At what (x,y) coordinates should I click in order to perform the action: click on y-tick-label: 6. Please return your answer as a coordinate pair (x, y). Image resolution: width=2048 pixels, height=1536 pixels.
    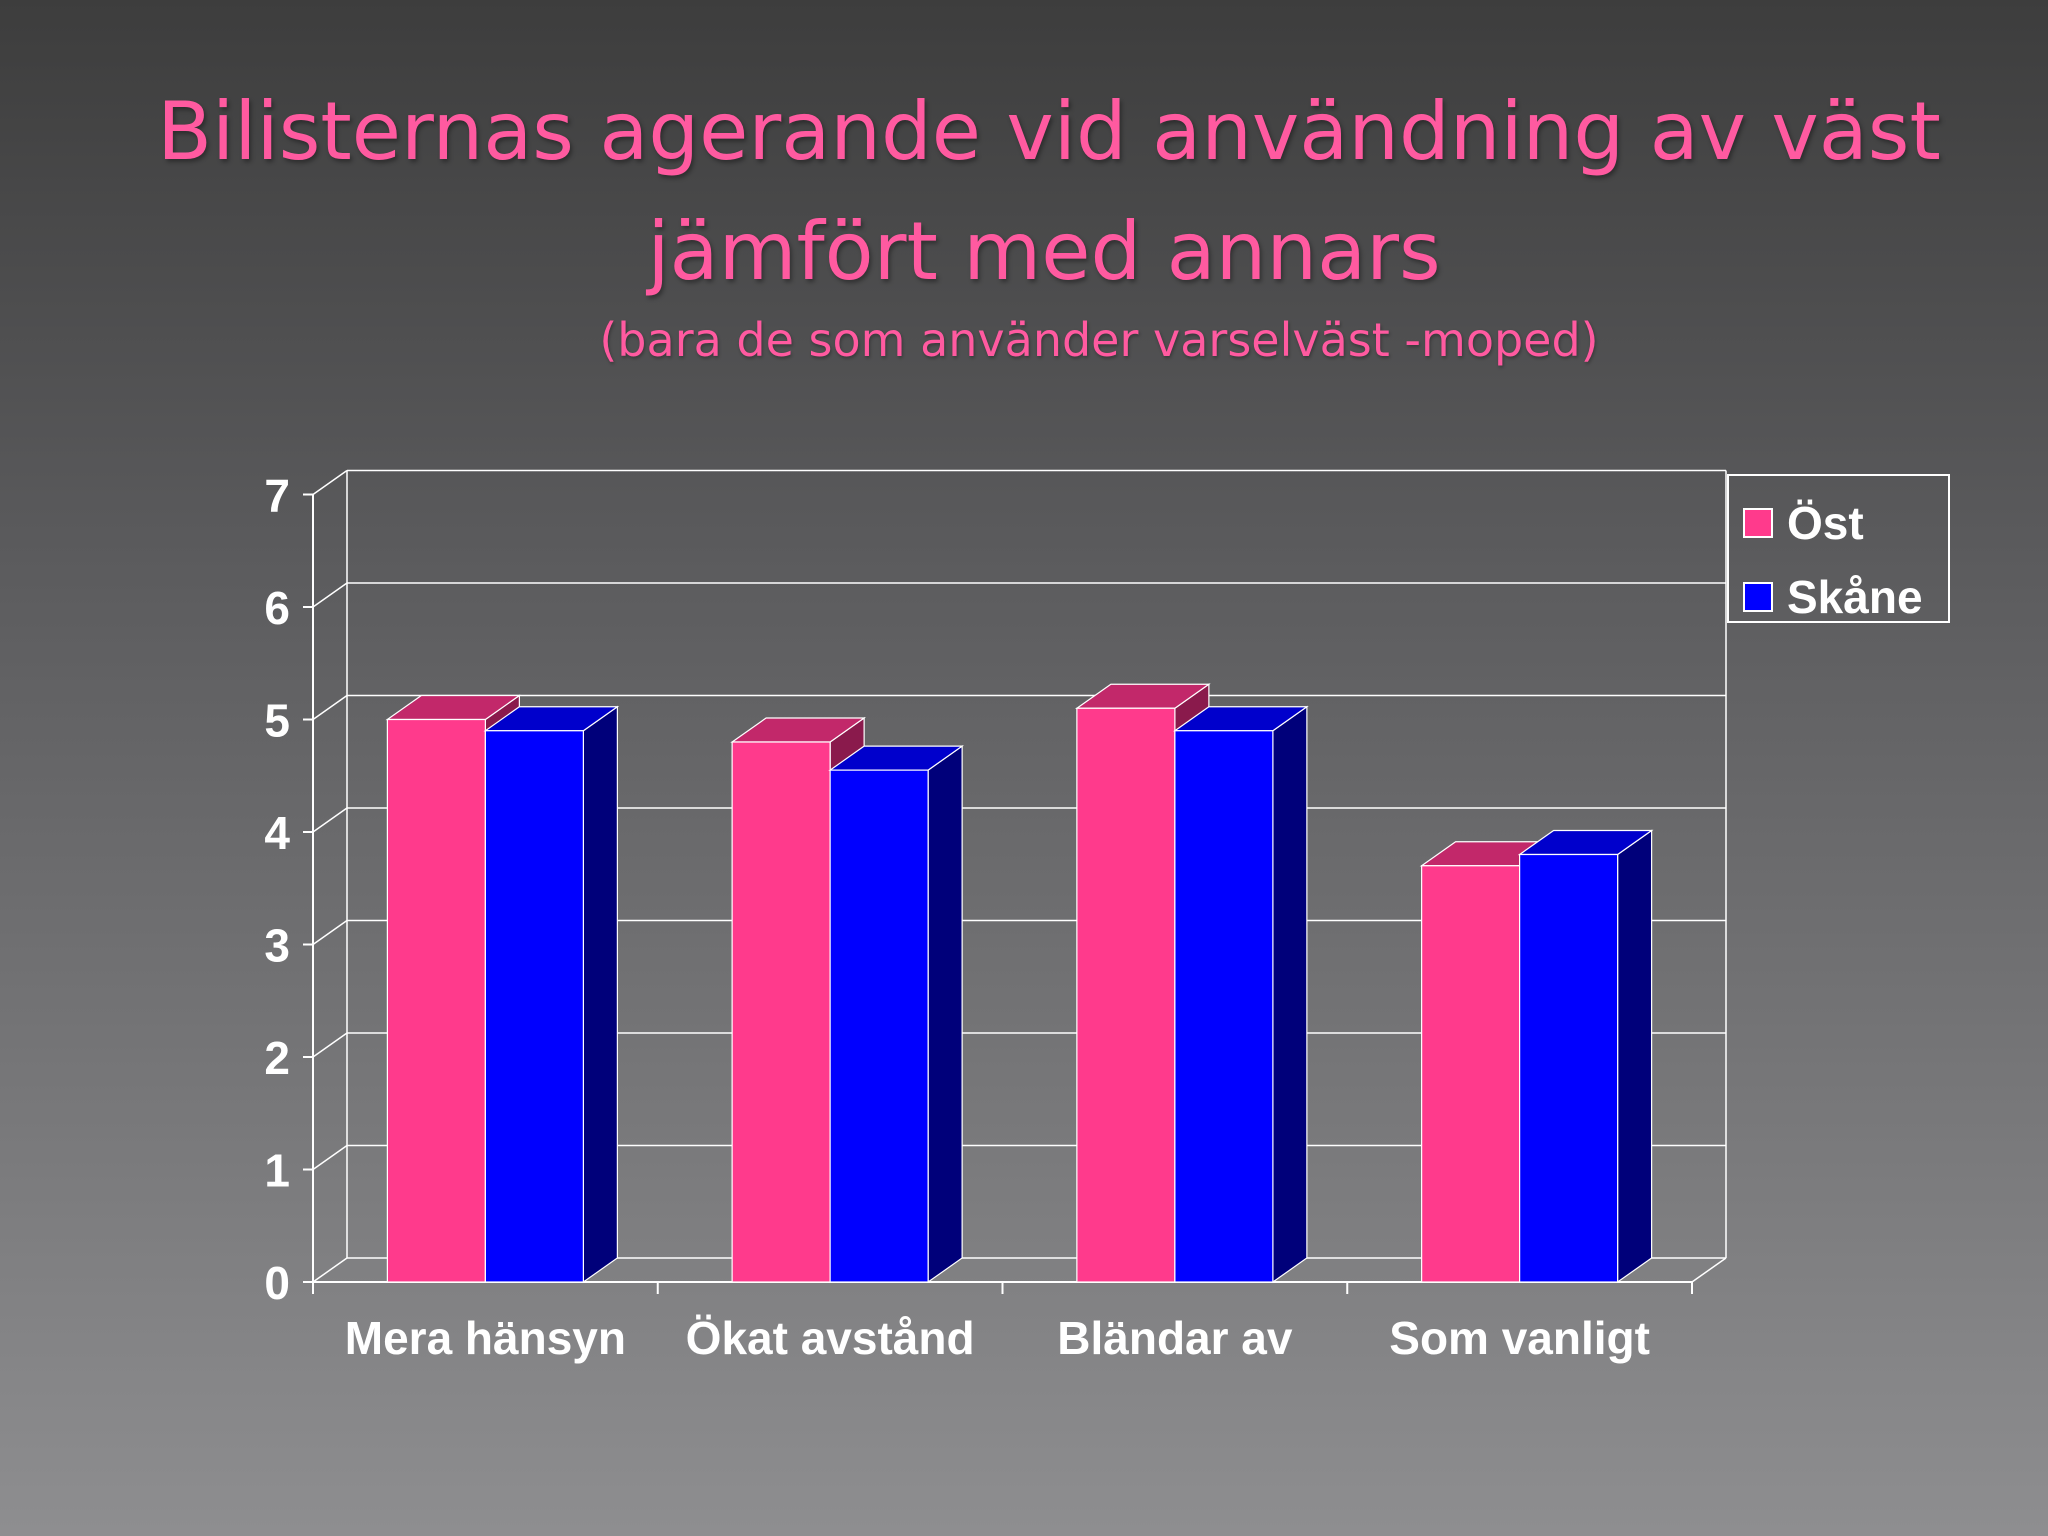
    Looking at the image, I should click on (277, 608).